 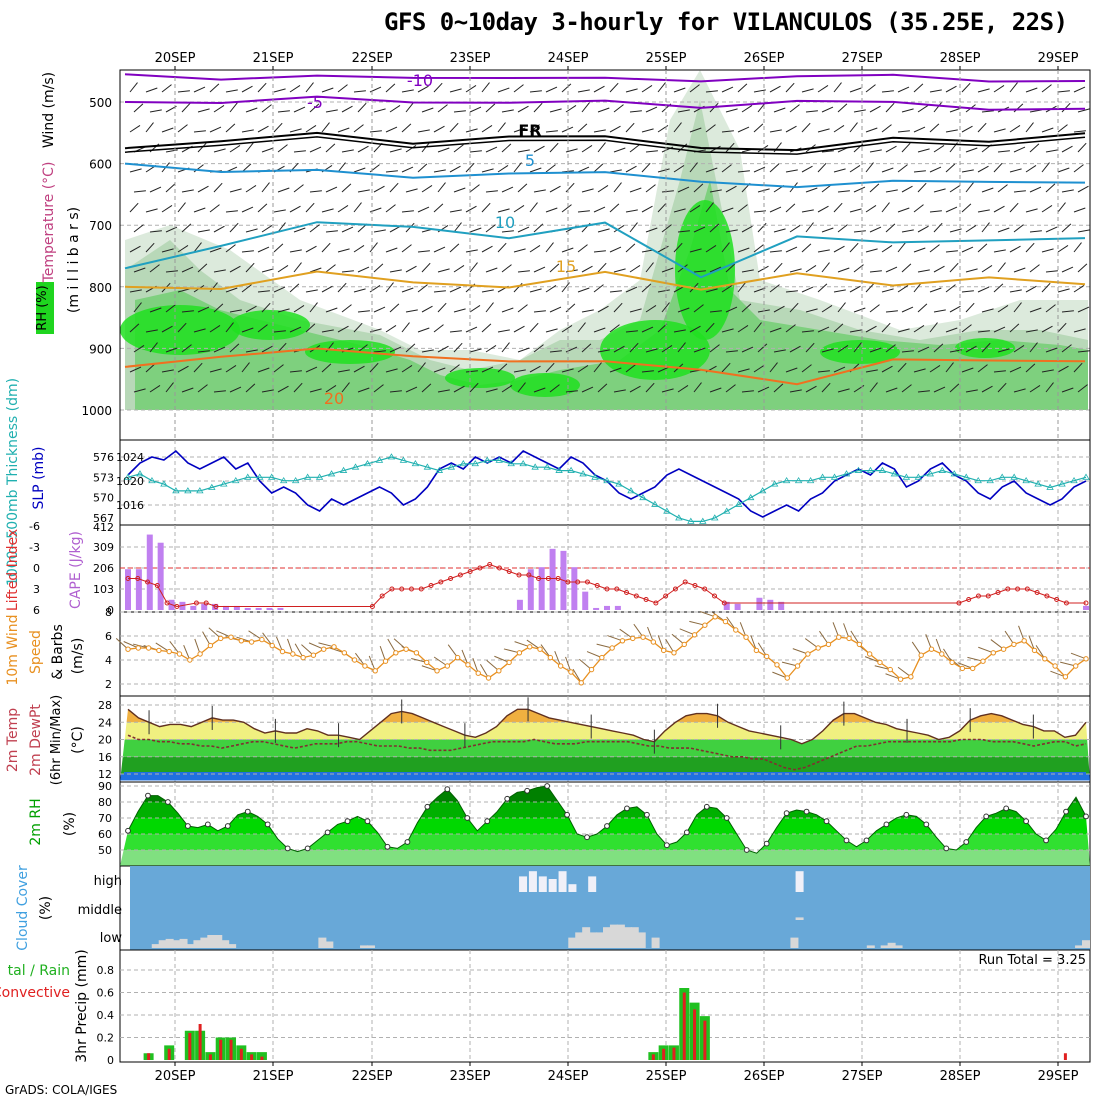 I want to click on ylabel-temperature: Temperature (°C), so click(x=49, y=223).